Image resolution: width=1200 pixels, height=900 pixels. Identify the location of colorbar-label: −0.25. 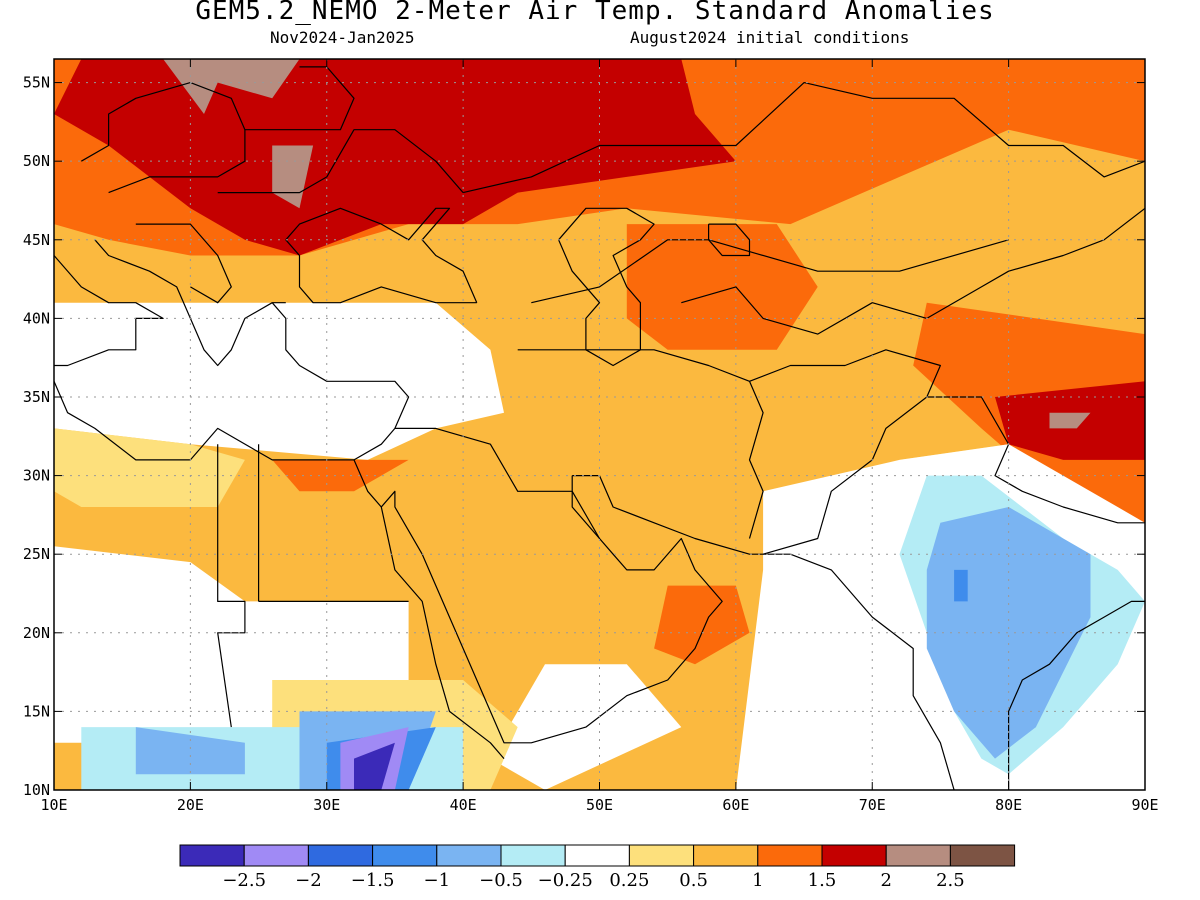
(565, 880).